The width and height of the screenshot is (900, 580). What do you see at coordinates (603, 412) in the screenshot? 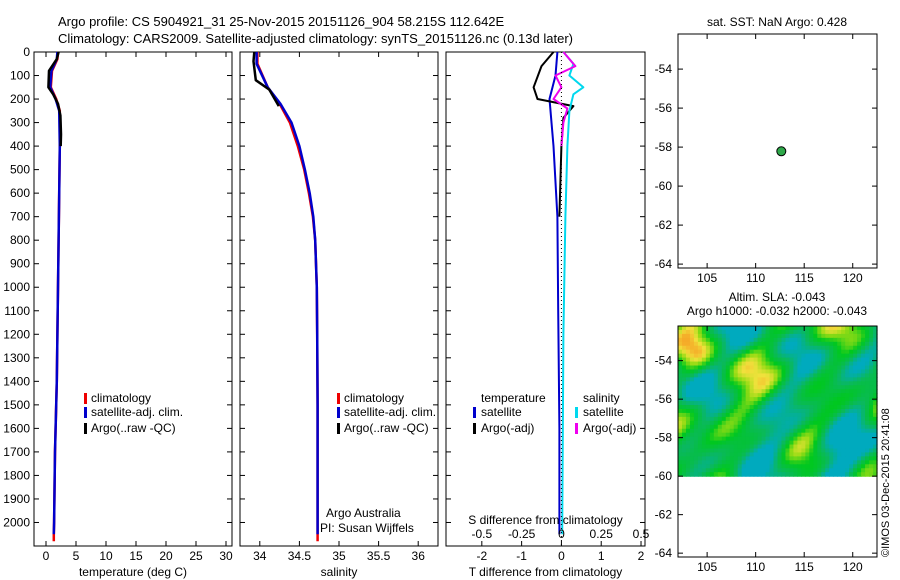
I see `legend-label-2: satellite` at bounding box center [603, 412].